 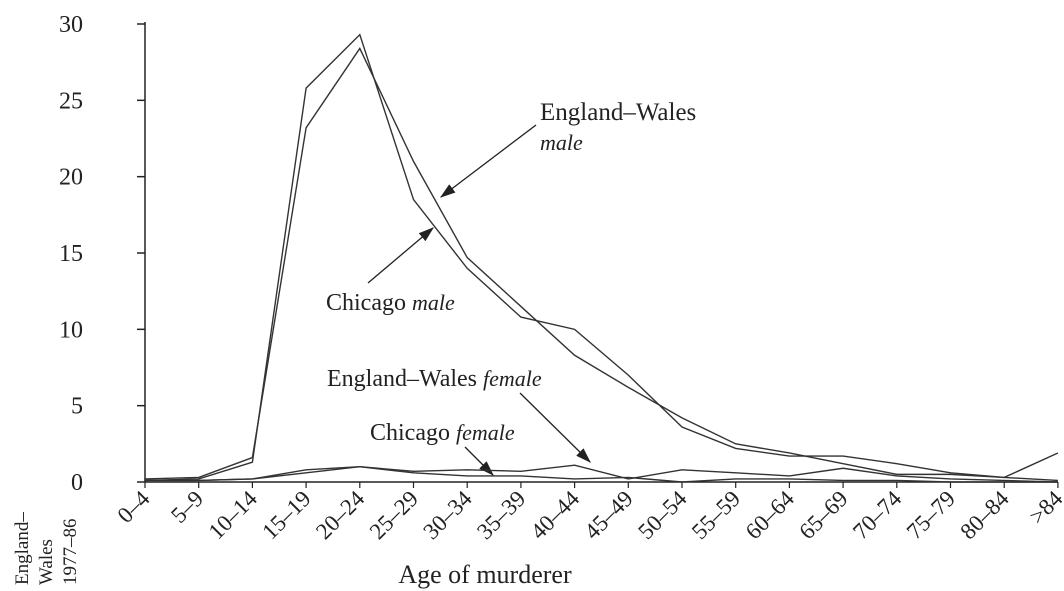 I want to click on data-line, so click(x=601, y=474).